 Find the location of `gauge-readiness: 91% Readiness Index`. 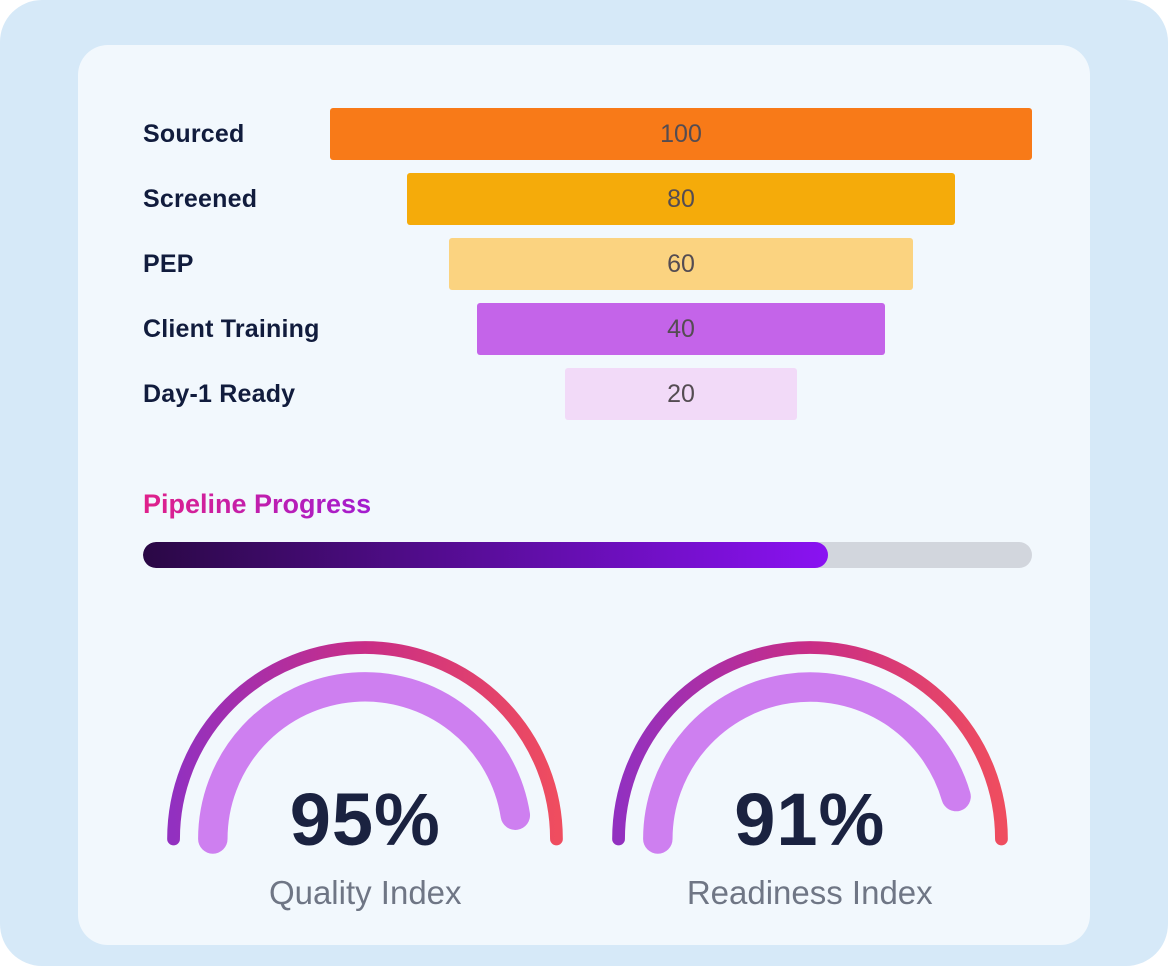

gauge-readiness: 91% Readiness Index is located at coordinates (810, 767).